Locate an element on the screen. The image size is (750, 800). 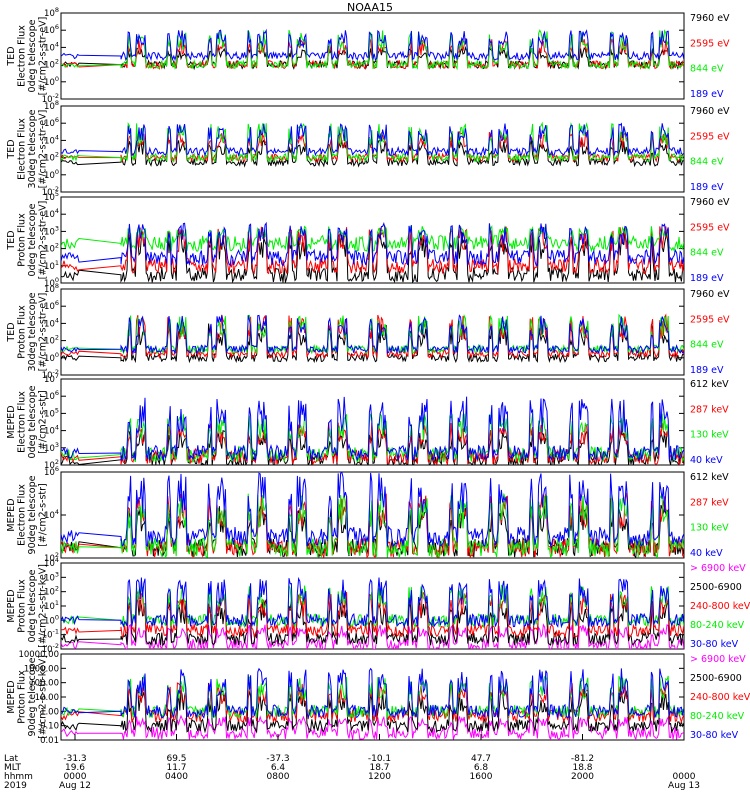
legend-entry: 130 keV is located at coordinates (709, 435).